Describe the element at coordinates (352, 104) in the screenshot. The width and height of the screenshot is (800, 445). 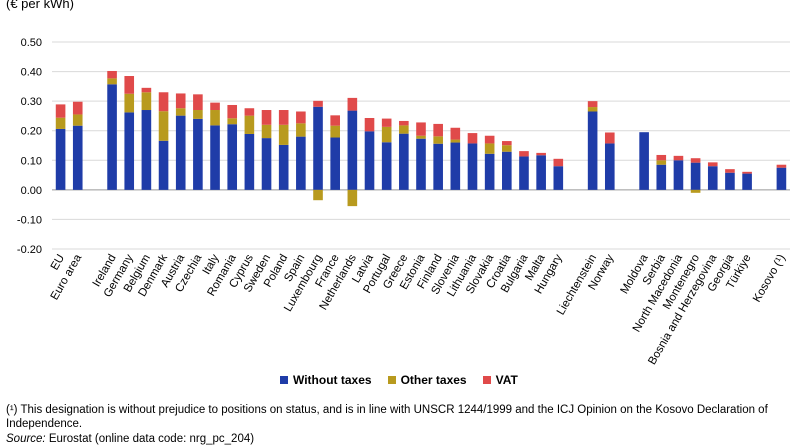
I see `bar-vat-netherlands` at that location.